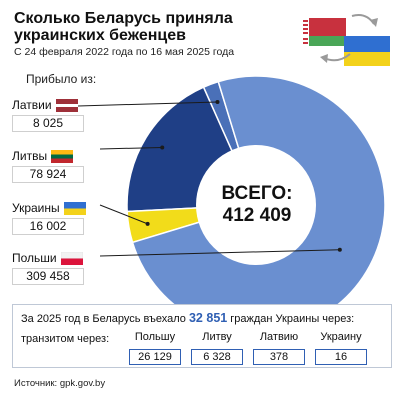 The width and height of the screenshot is (400, 400). I want to click on transit-country-name: Литву, so click(217, 337).